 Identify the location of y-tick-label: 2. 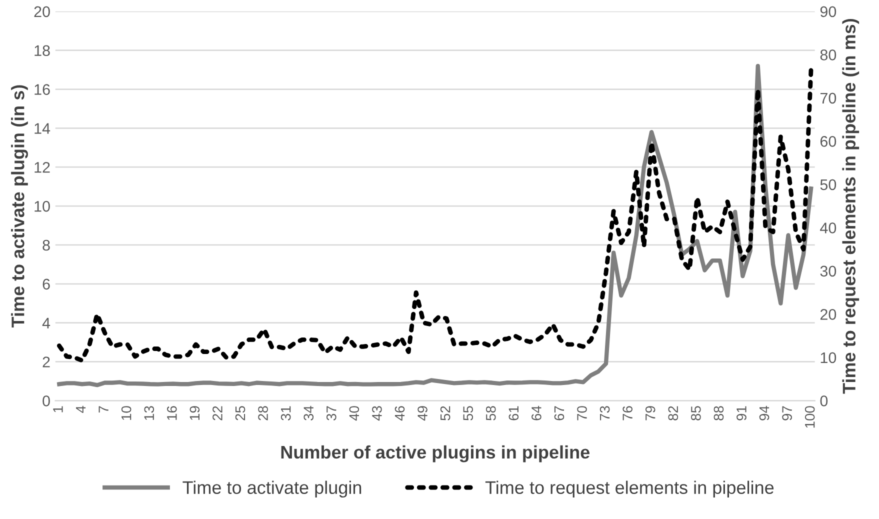
(46, 362).